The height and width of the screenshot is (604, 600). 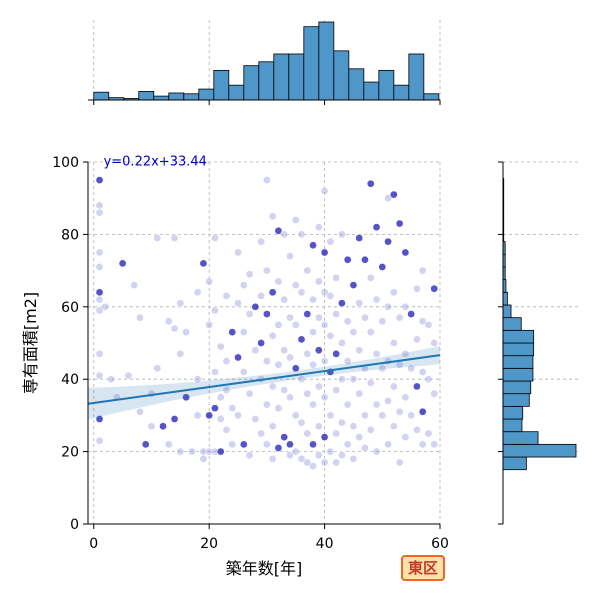 What do you see at coordinates (440, 544) in the screenshot?
I see `x-tick-label: 60` at bounding box center [440, 544].